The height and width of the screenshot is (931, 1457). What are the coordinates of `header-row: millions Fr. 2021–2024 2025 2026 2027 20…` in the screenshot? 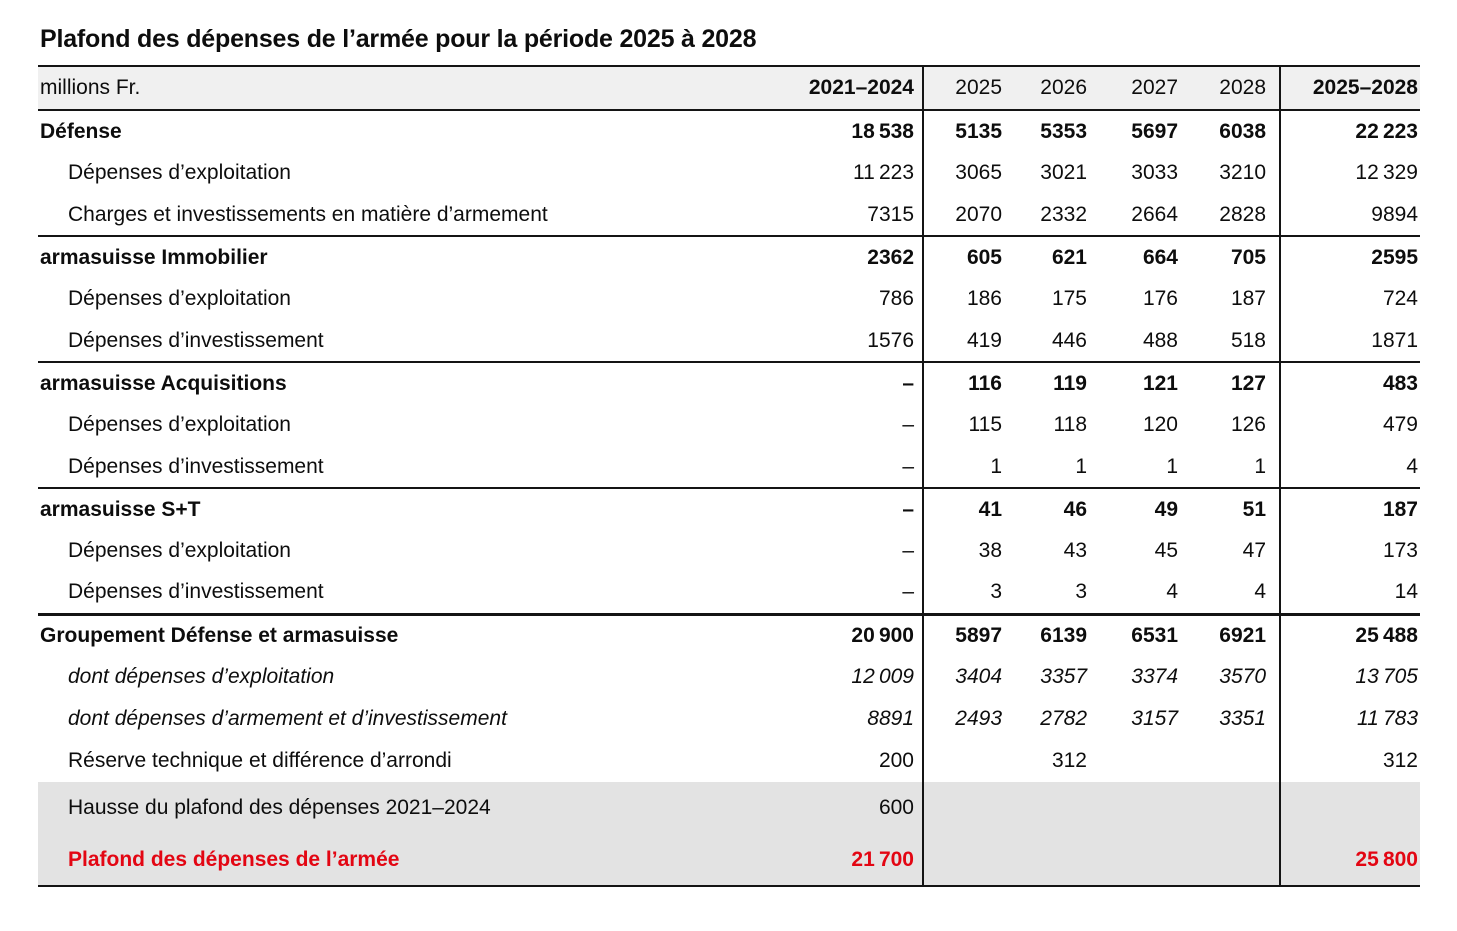 It's located at (729, 88).